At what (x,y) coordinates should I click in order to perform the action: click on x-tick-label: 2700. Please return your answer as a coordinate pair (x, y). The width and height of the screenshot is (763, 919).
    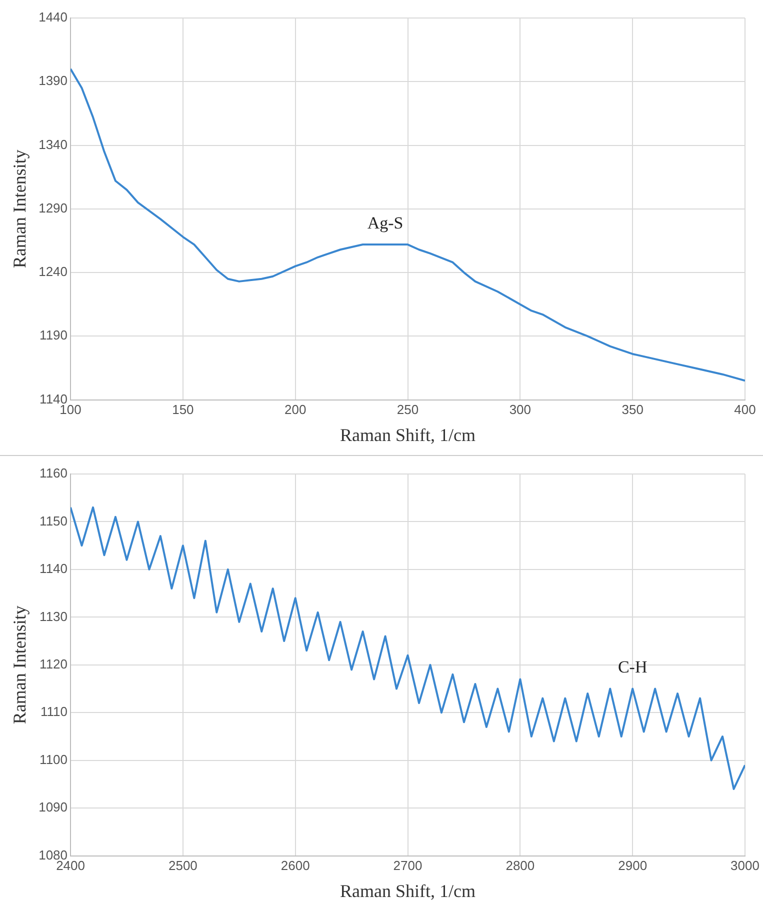
    Looking at the image, I should click on (407, 866).